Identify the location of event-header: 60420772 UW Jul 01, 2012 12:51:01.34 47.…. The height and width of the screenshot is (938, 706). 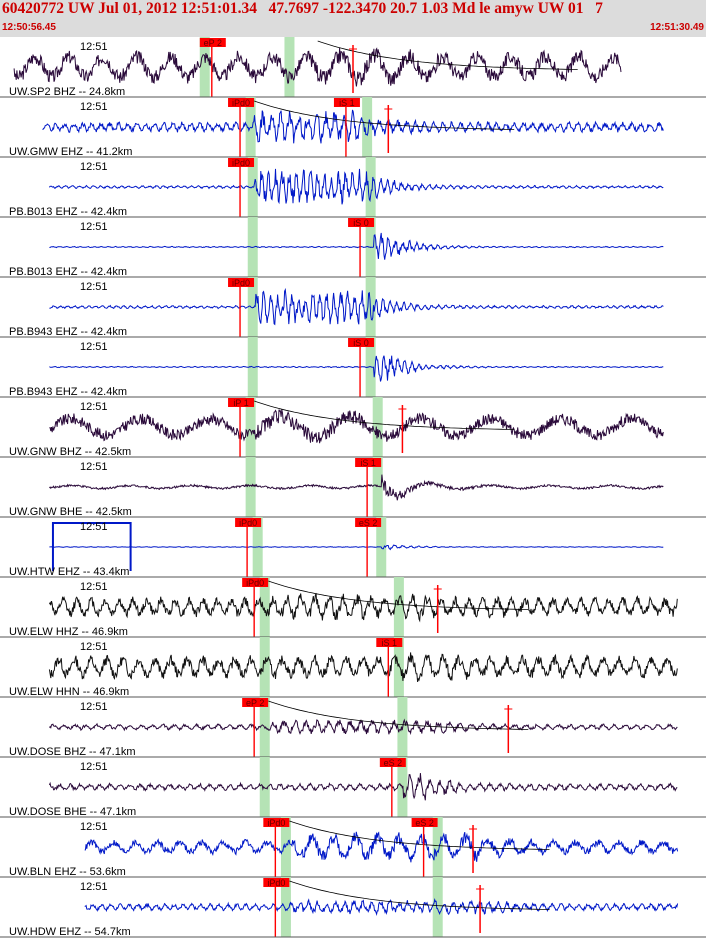
(353, 18).